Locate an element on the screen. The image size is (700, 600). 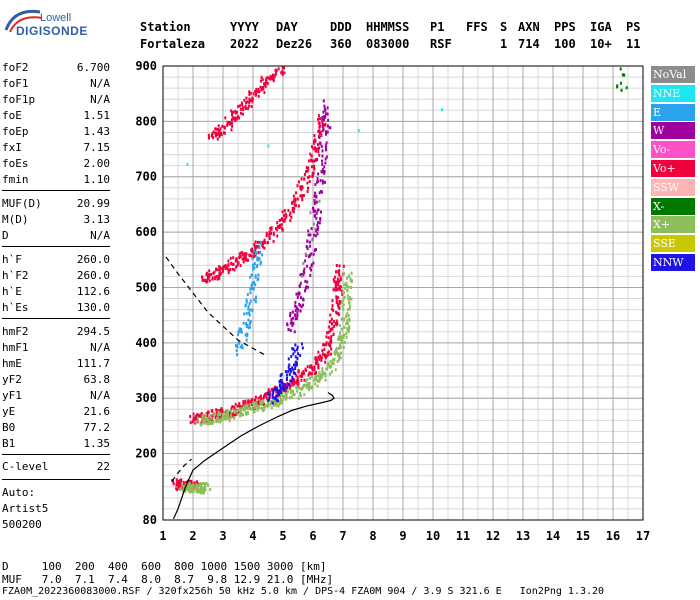
param-value: 77.2 is located at coordinates (97, 427).